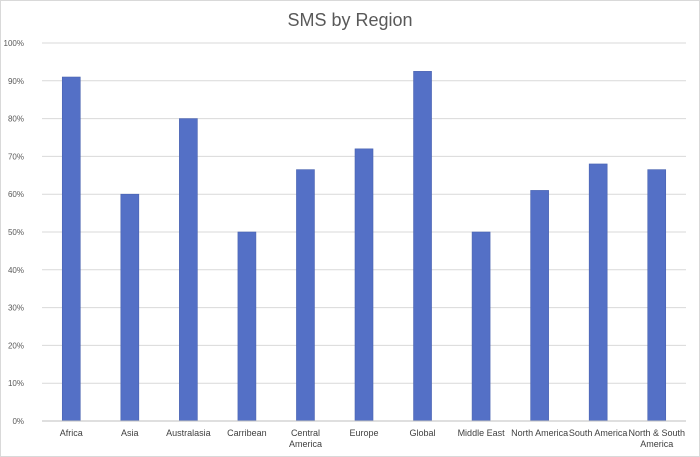 The height and width of the screenshot is (457, 700). What do you see at coordinates (423, 433) in the screenshot?
I see `x-tick-label: Global` at bounding box center [423, 433].